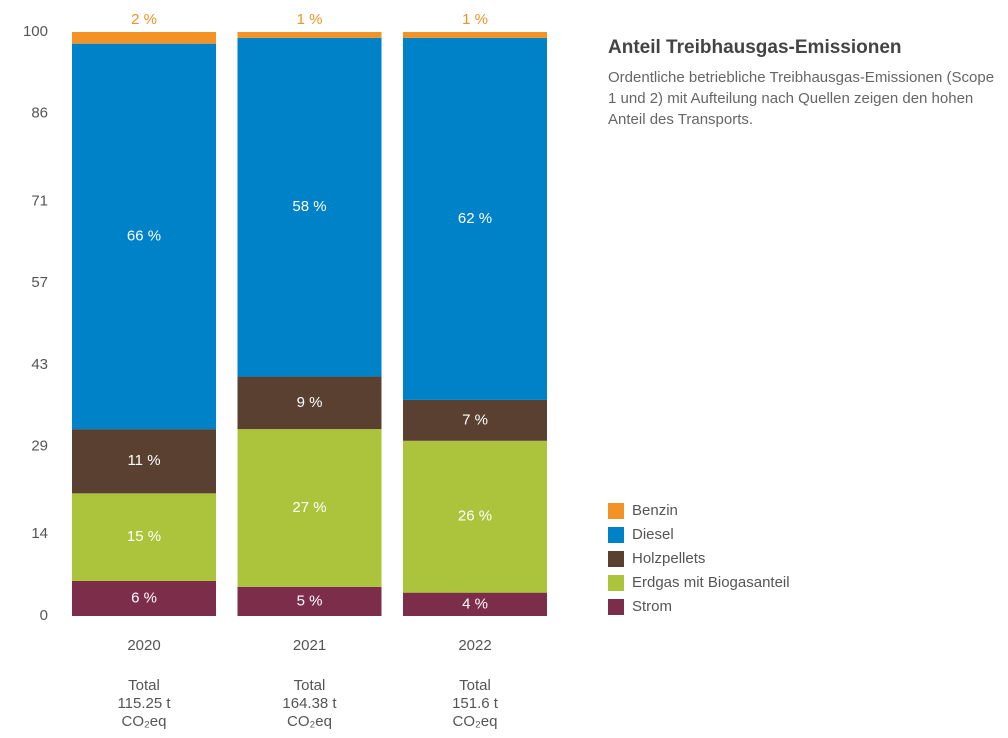 The height and width of the screenshot is (738, 1008). I want to click on value-label: 4 %, so click(475, 603).